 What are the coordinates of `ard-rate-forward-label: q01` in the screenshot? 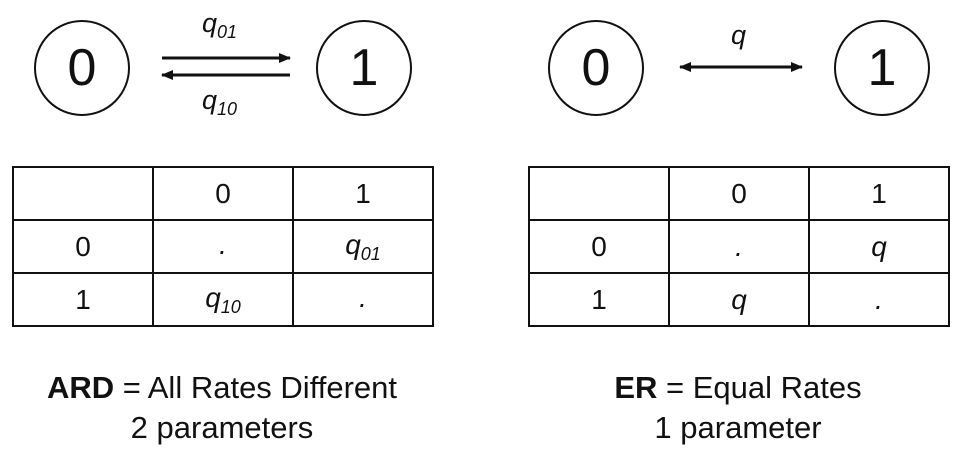 It's located at (220, 25).